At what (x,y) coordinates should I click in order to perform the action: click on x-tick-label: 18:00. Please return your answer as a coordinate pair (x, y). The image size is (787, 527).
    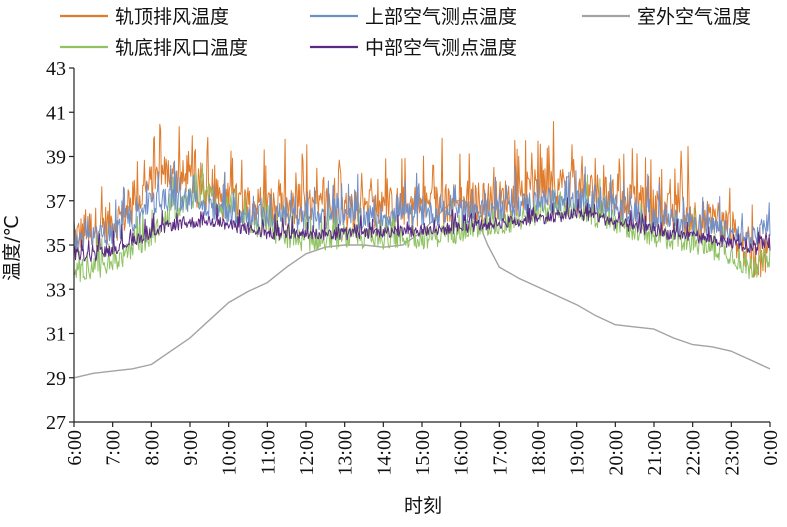
    Looking at the image, I should click on (539, 453).